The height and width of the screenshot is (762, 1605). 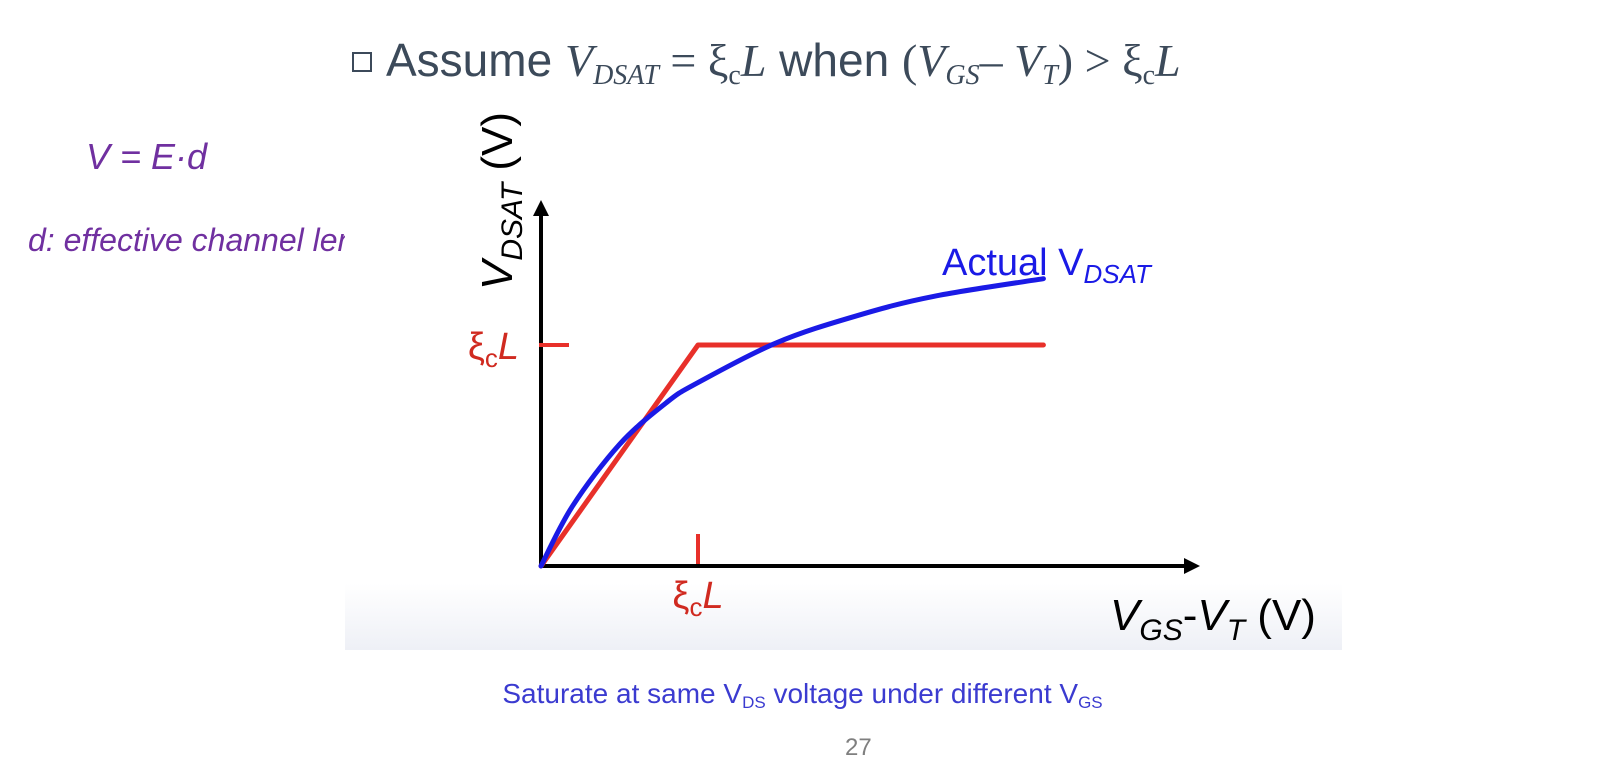 I want to click on x-tick-label: ξcL, so click(x=697, y=598).